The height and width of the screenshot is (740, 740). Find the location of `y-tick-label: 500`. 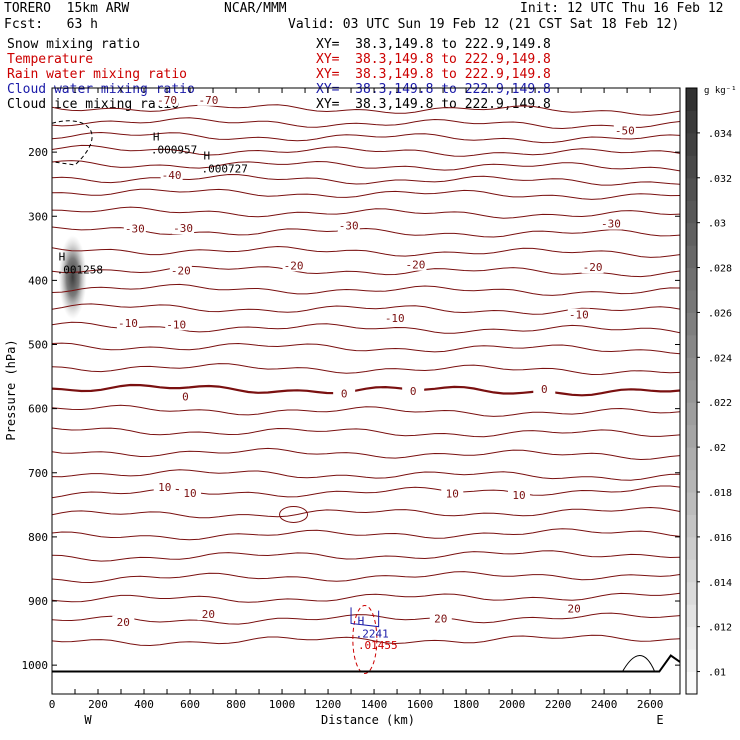

y-tick-label: 500 is located at coordinates (38, 345).